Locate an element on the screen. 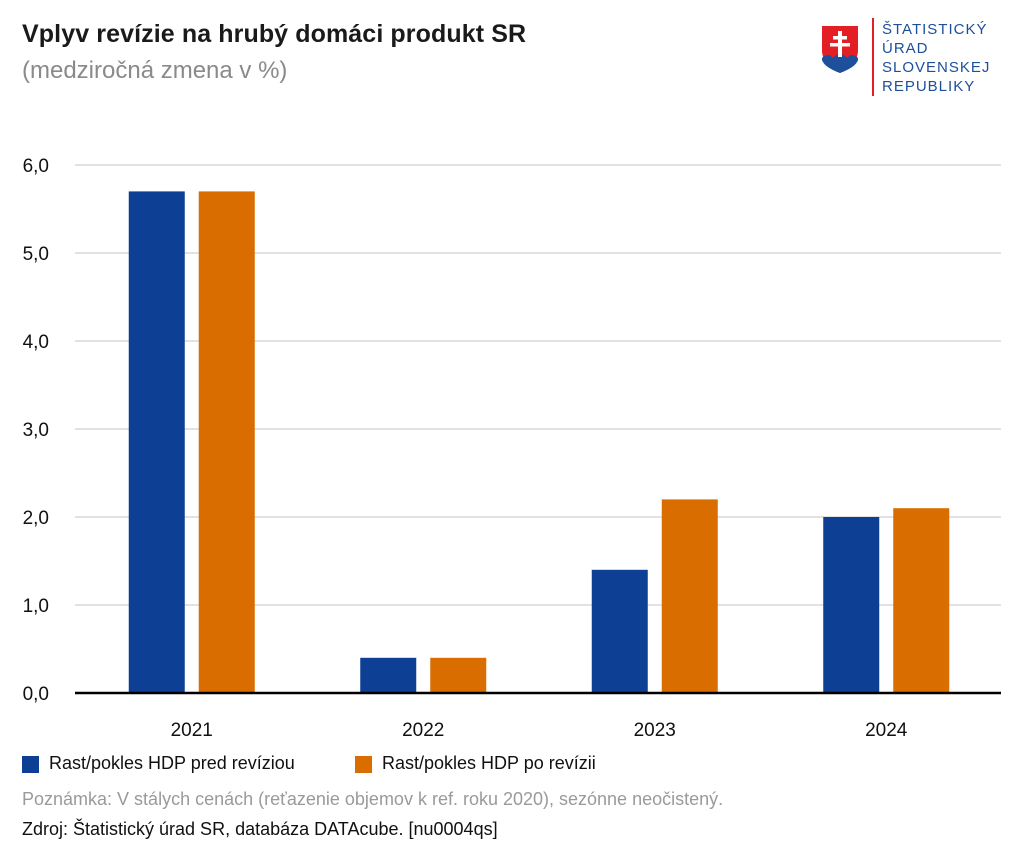 The height and width of the screenshot is (857, 1024). y-tick-label: 6,0 is located at coordinates (36, 166).